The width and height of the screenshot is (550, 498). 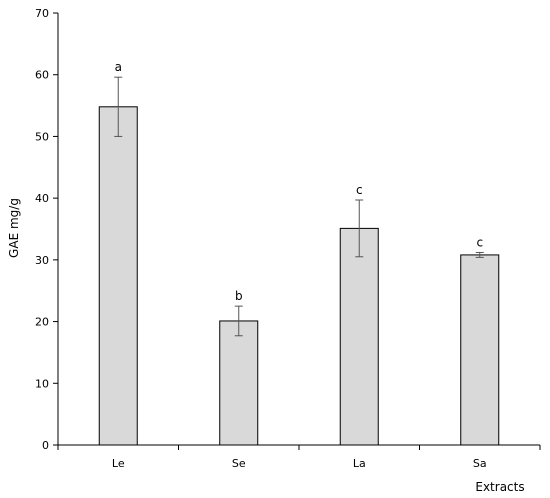 I want to click on y-axis-title: GAE mg/g, so click(x=14, y=228).